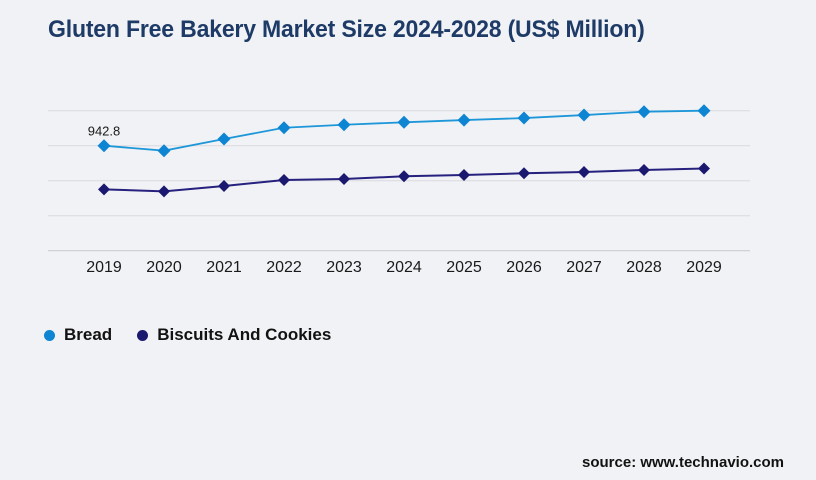  I want to click on data-point-bread-2029, so click(704, 111).